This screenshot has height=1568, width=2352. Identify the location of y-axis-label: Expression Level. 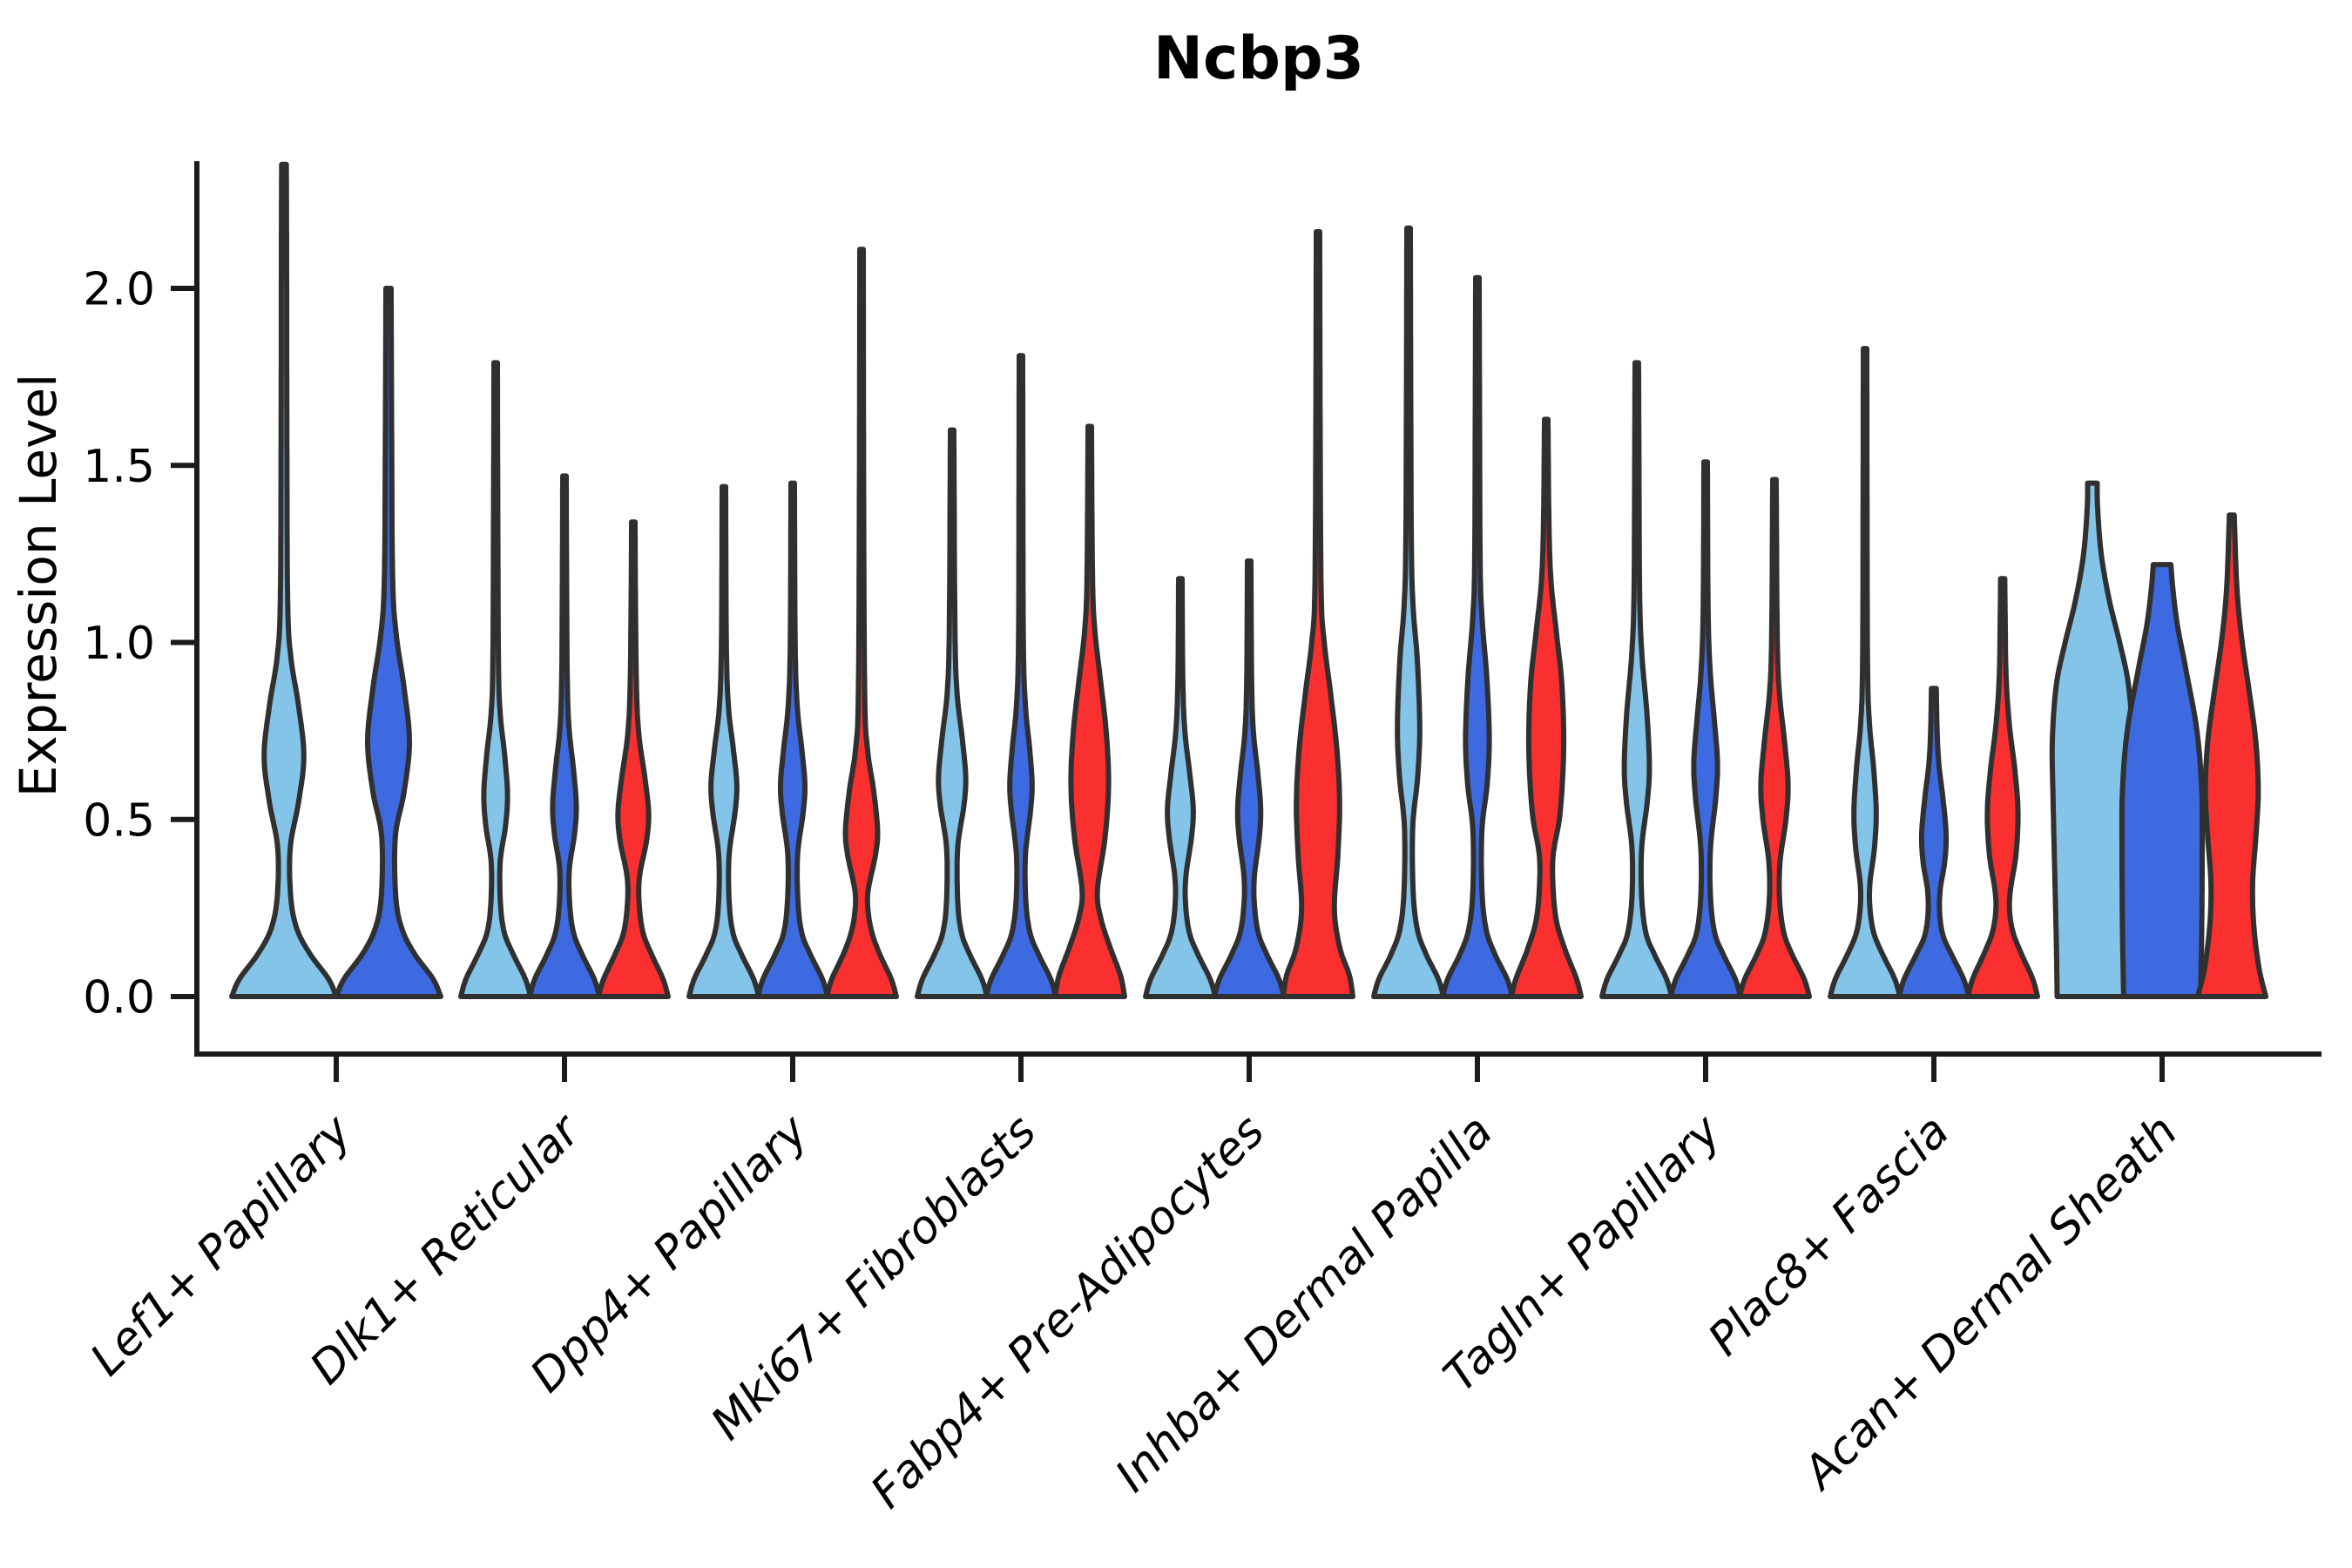
(38, 585).